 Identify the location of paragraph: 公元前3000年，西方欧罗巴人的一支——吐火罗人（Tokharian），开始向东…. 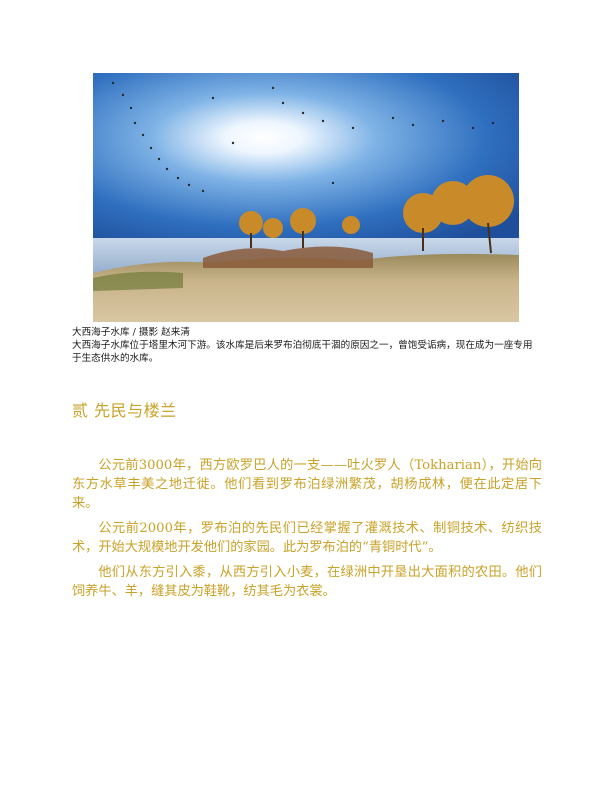
(307, 484).